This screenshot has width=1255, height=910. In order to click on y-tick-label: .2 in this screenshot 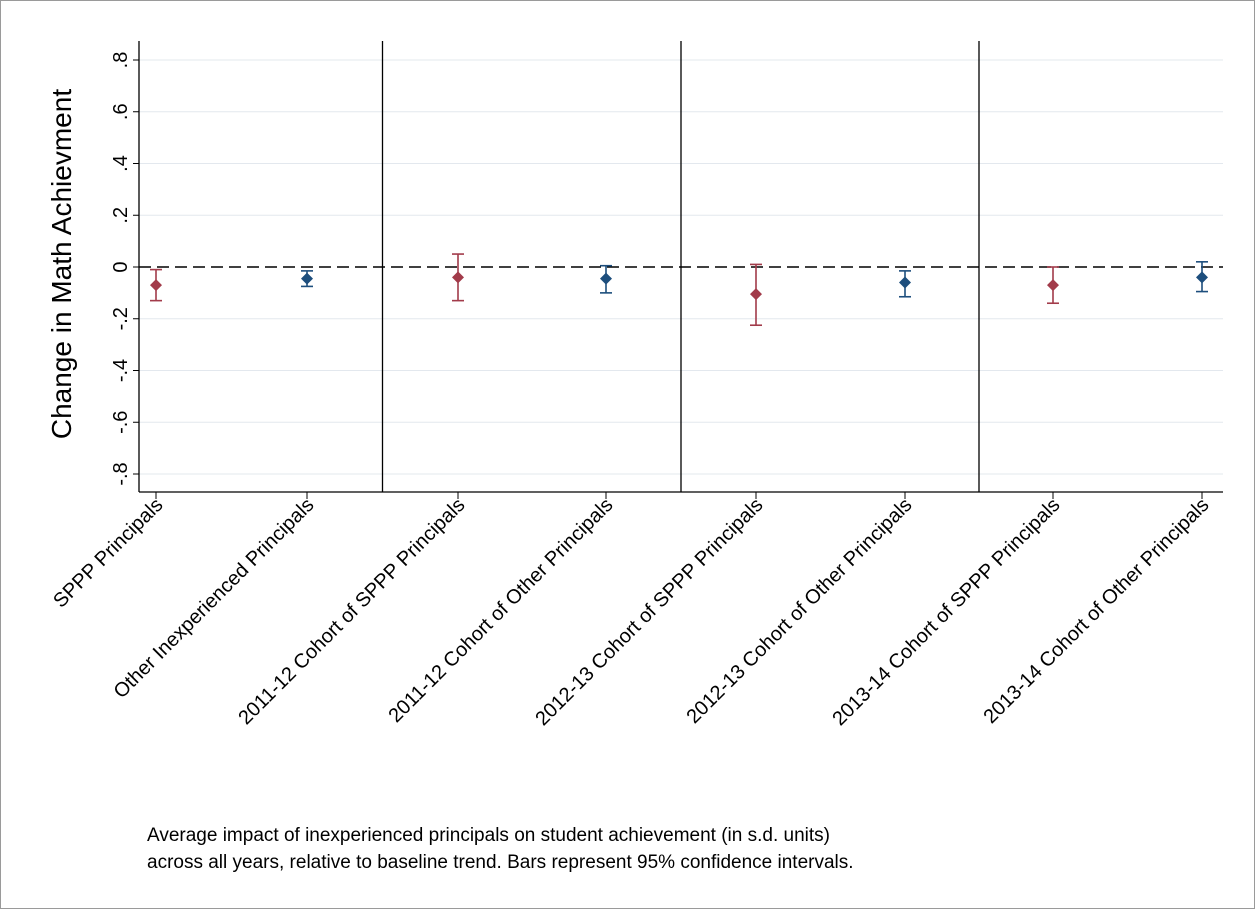, I will do `click(121, 215)`.